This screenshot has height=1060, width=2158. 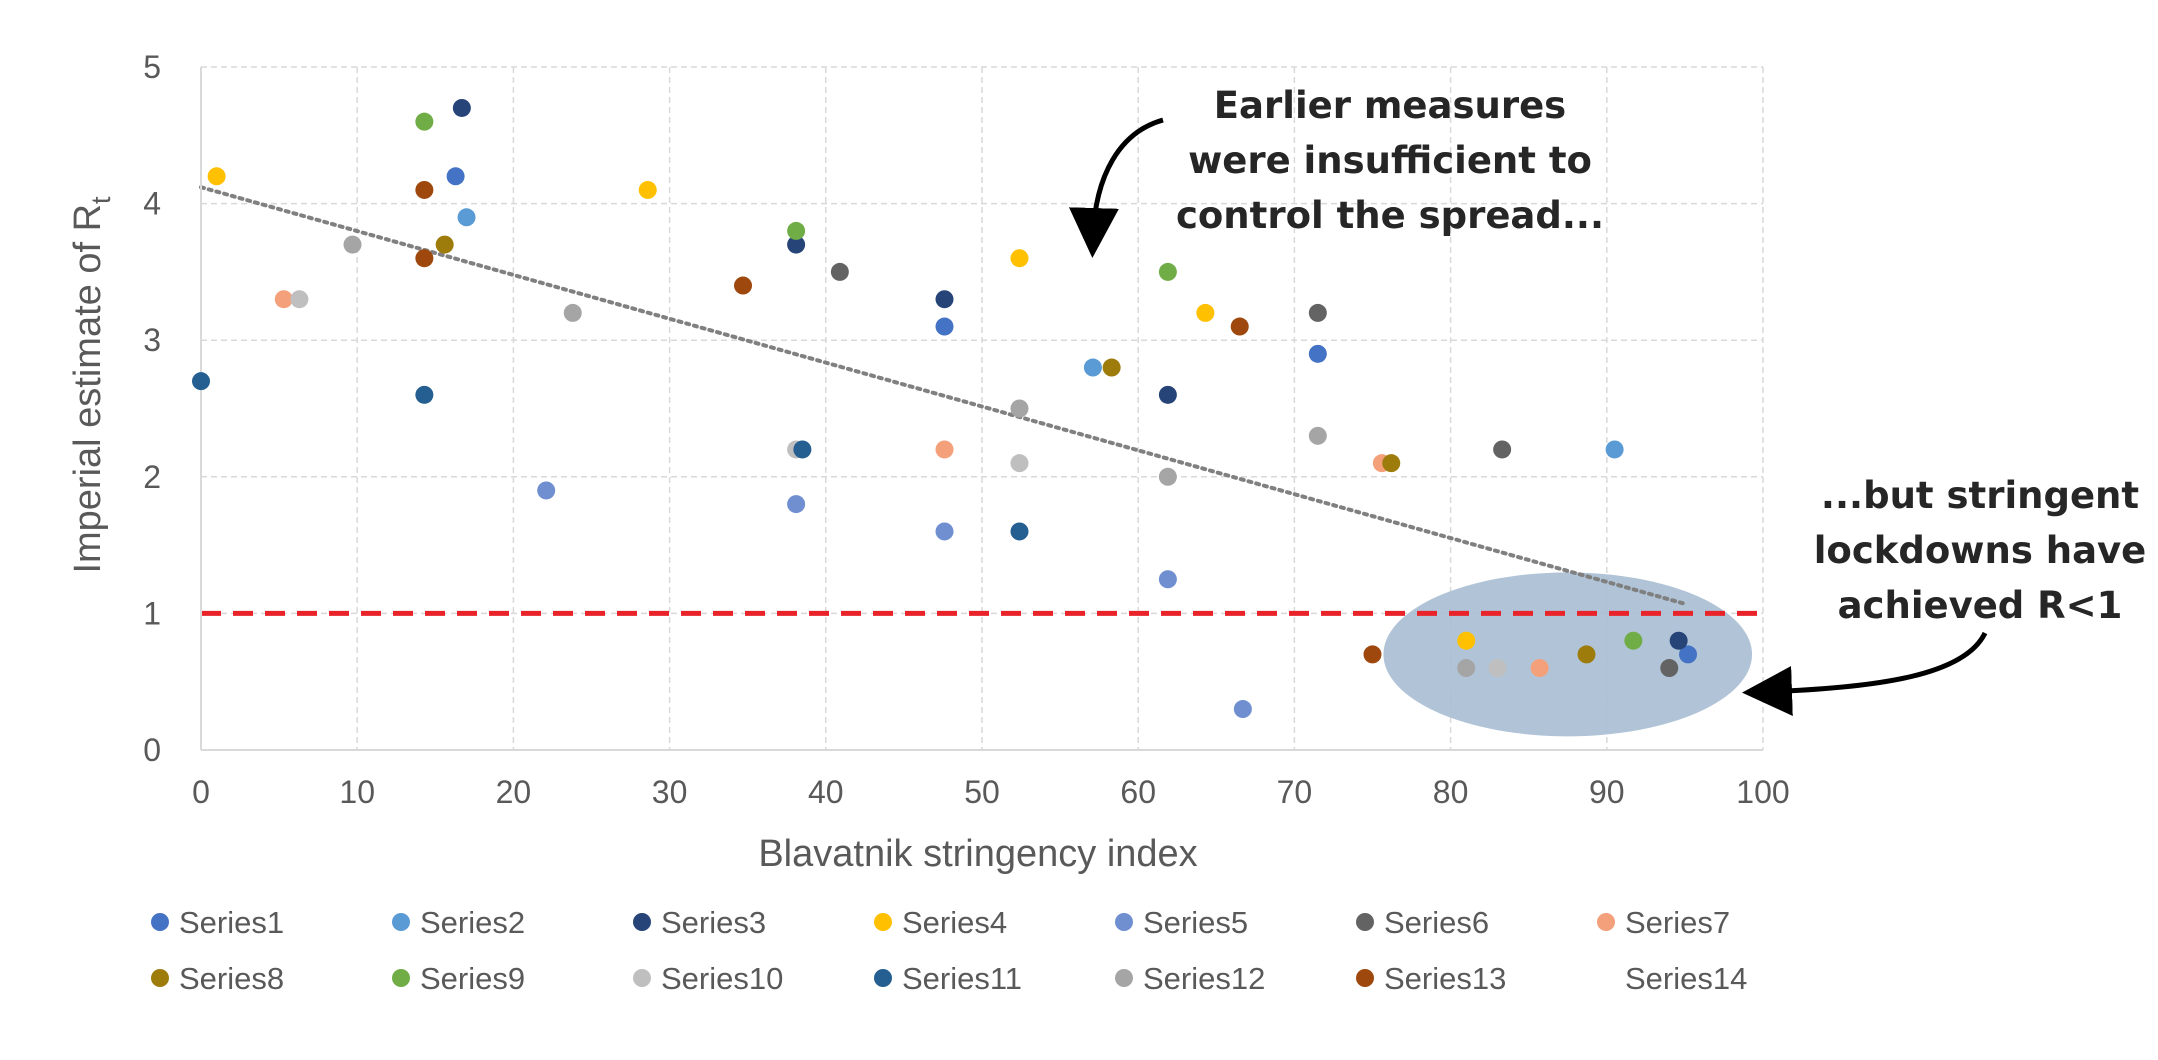 What do you see at coordinates (722, 978) in the screenshot?
I see `legend-label: Series10` at bounding box center [722, 978].